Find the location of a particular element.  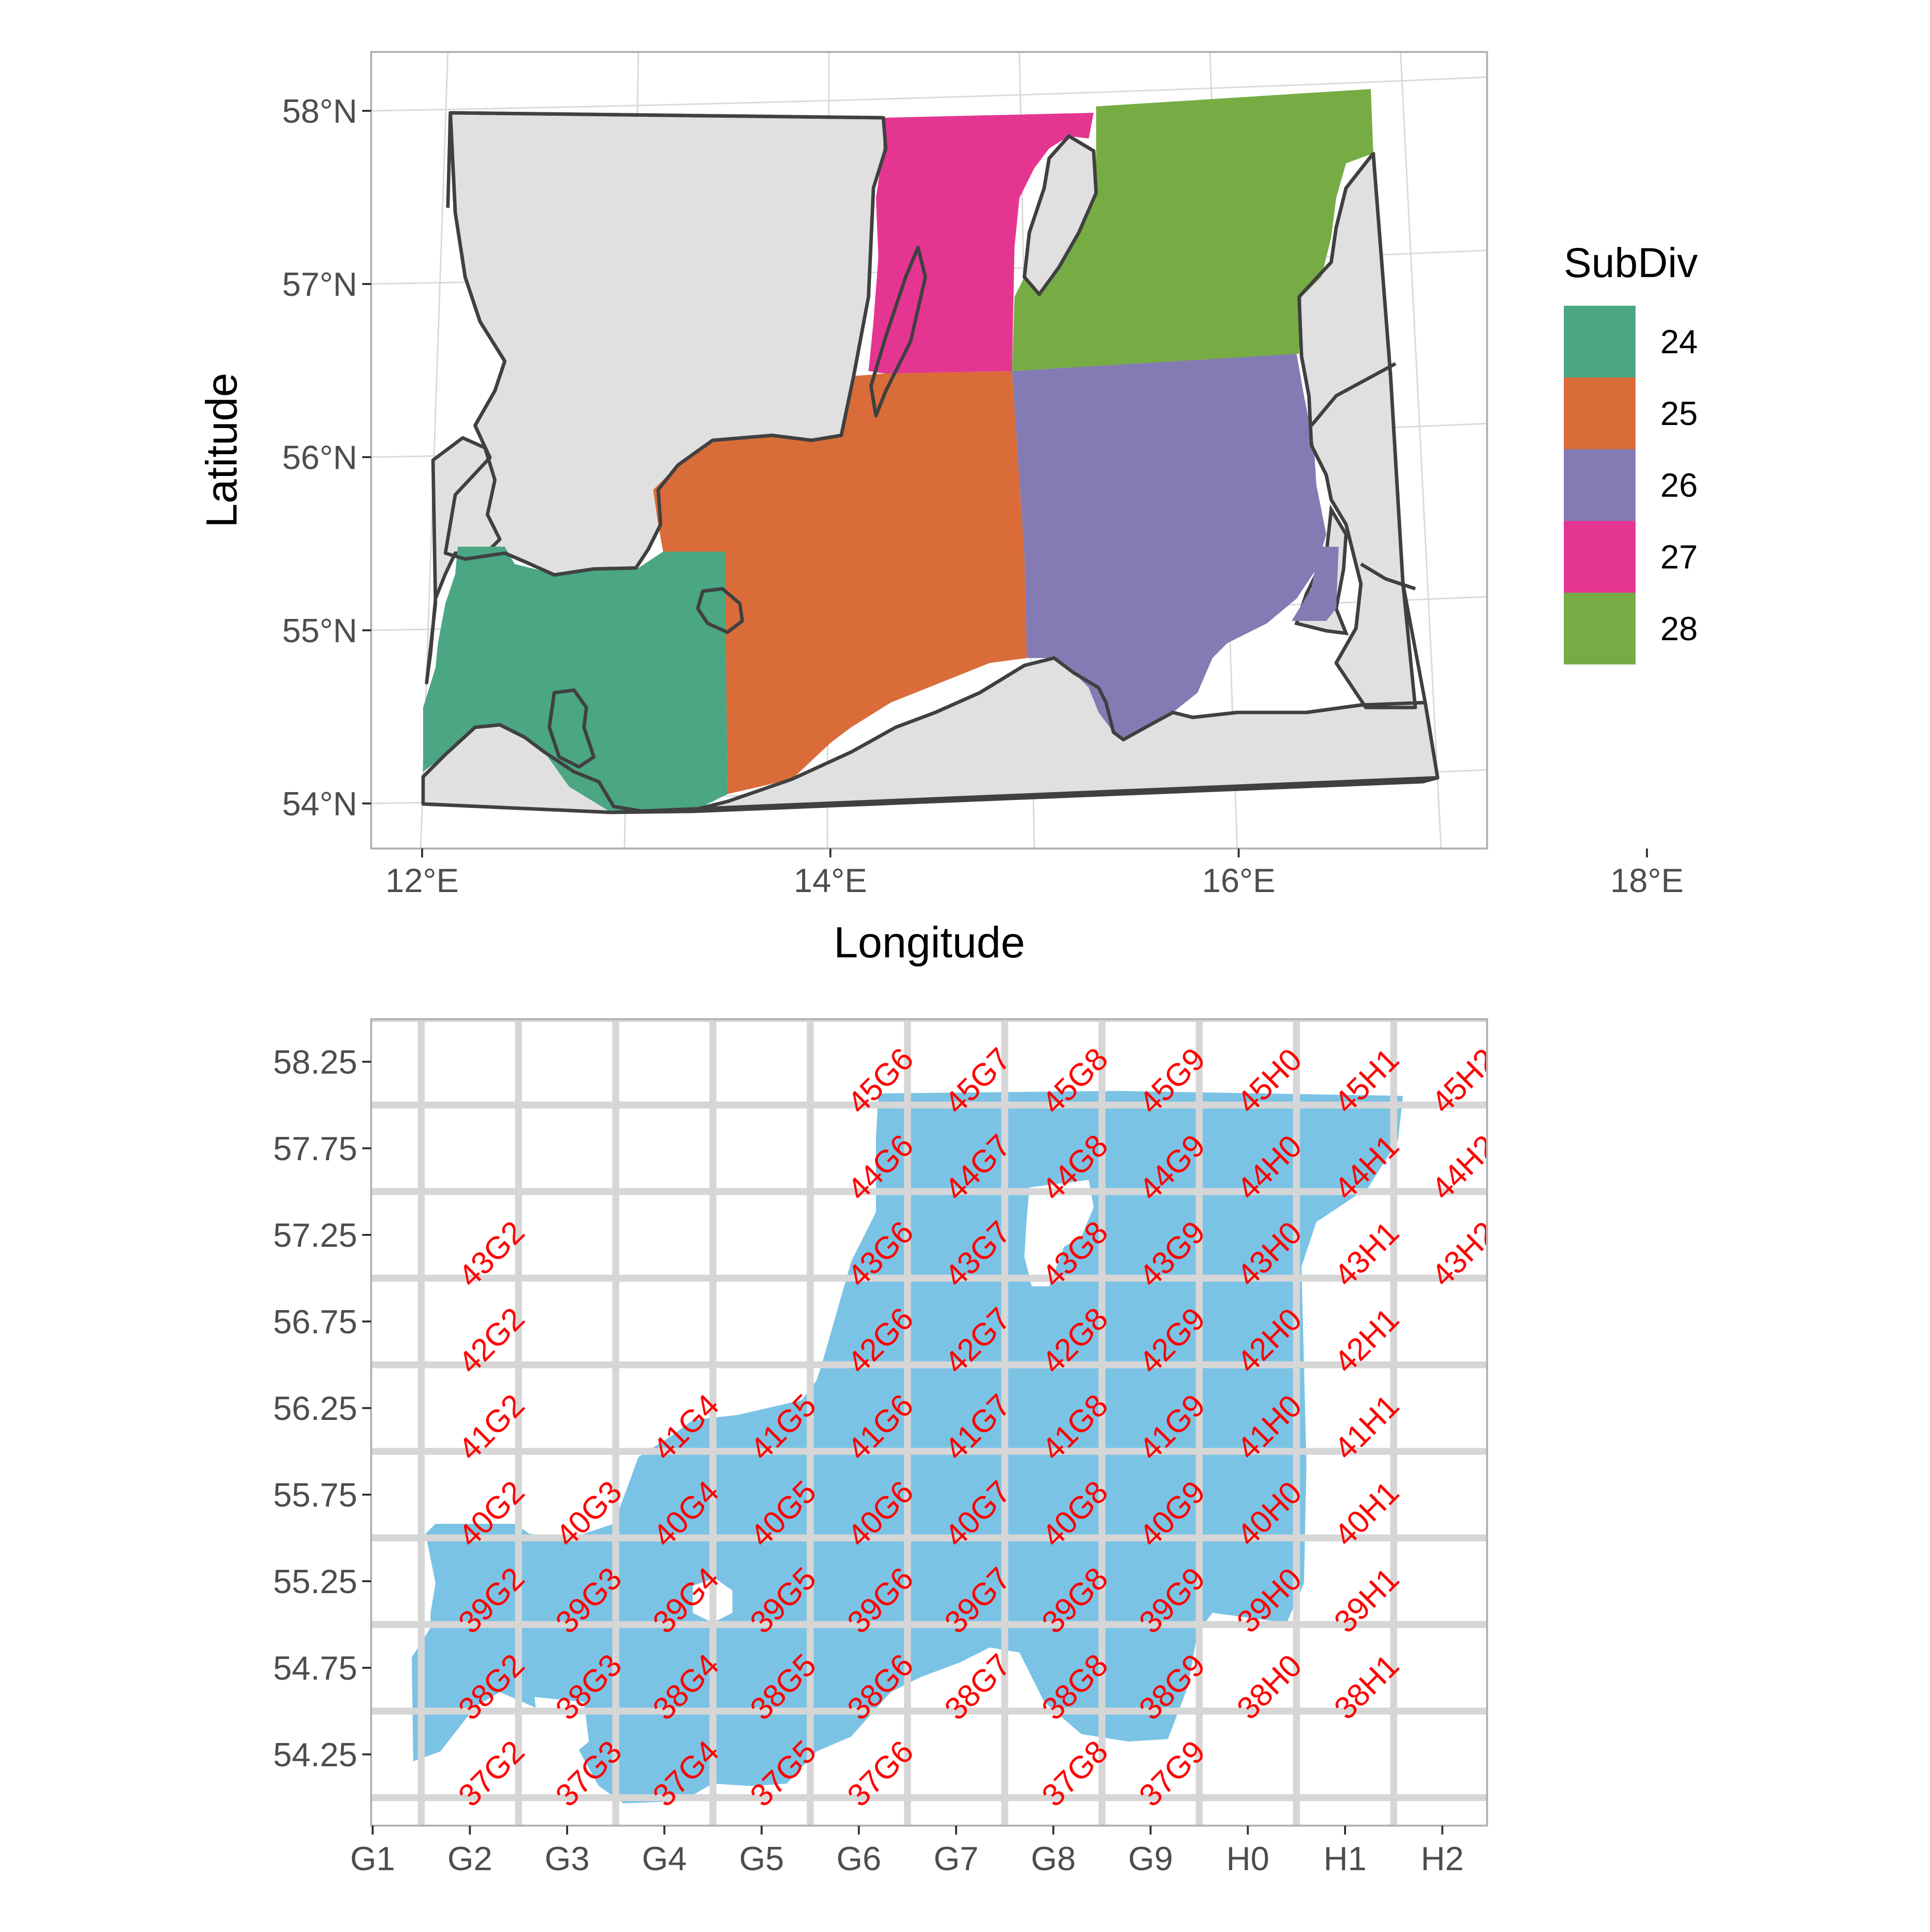

bottom-x-axis-ticks: G1 G2 G3 G4 G5 G6 G7 G8 G9 H0 H1 H2 is located at coordinates (907, 1852).